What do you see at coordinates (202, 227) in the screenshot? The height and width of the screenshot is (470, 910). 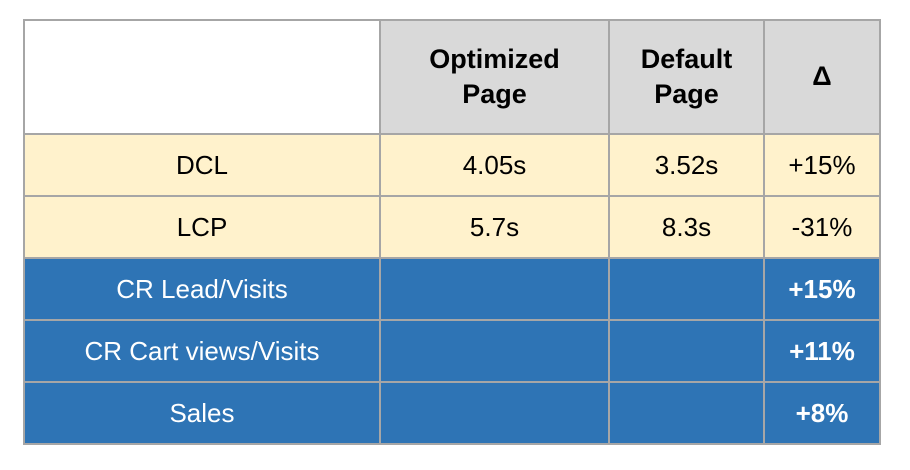 I see `row-label-cell: LCP` at bounding box center [202, 227].